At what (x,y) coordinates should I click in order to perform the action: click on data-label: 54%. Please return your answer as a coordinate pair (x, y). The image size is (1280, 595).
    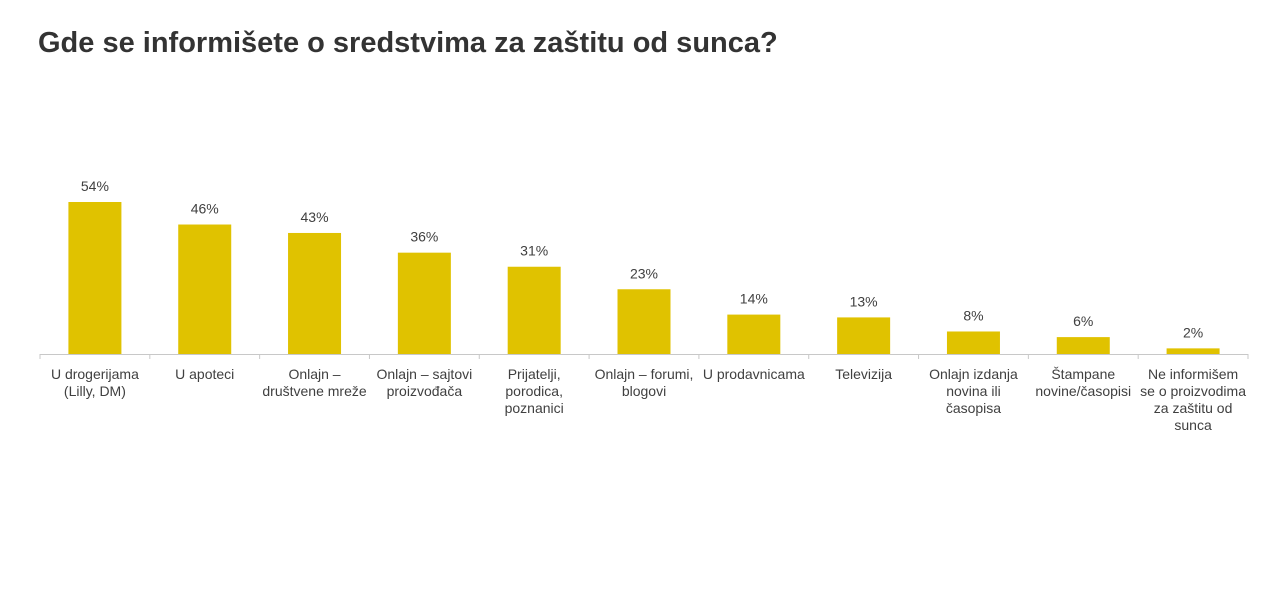
    Looking at the image, I should click on (95, 186).